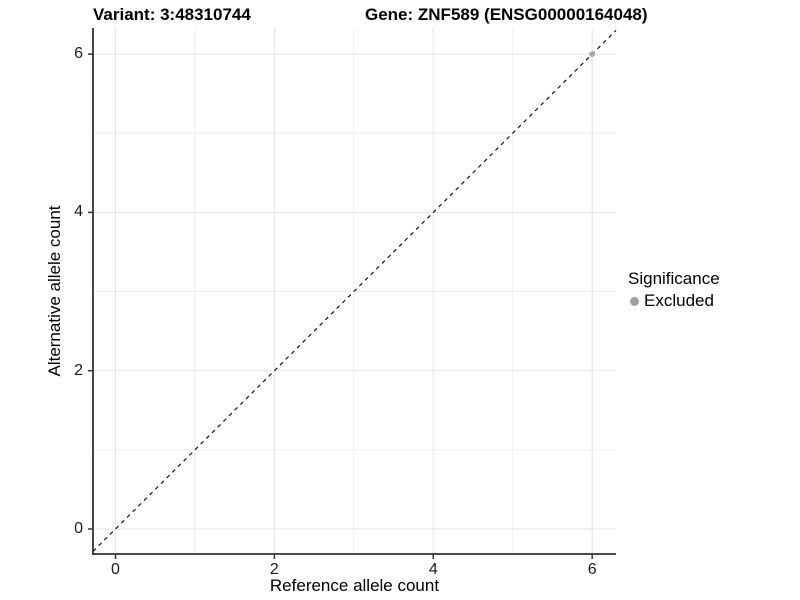  What do you see at coordinates (115, 569) in the screenshot?
I see `x-tick-label: 0` at bounding box center [115, 569].